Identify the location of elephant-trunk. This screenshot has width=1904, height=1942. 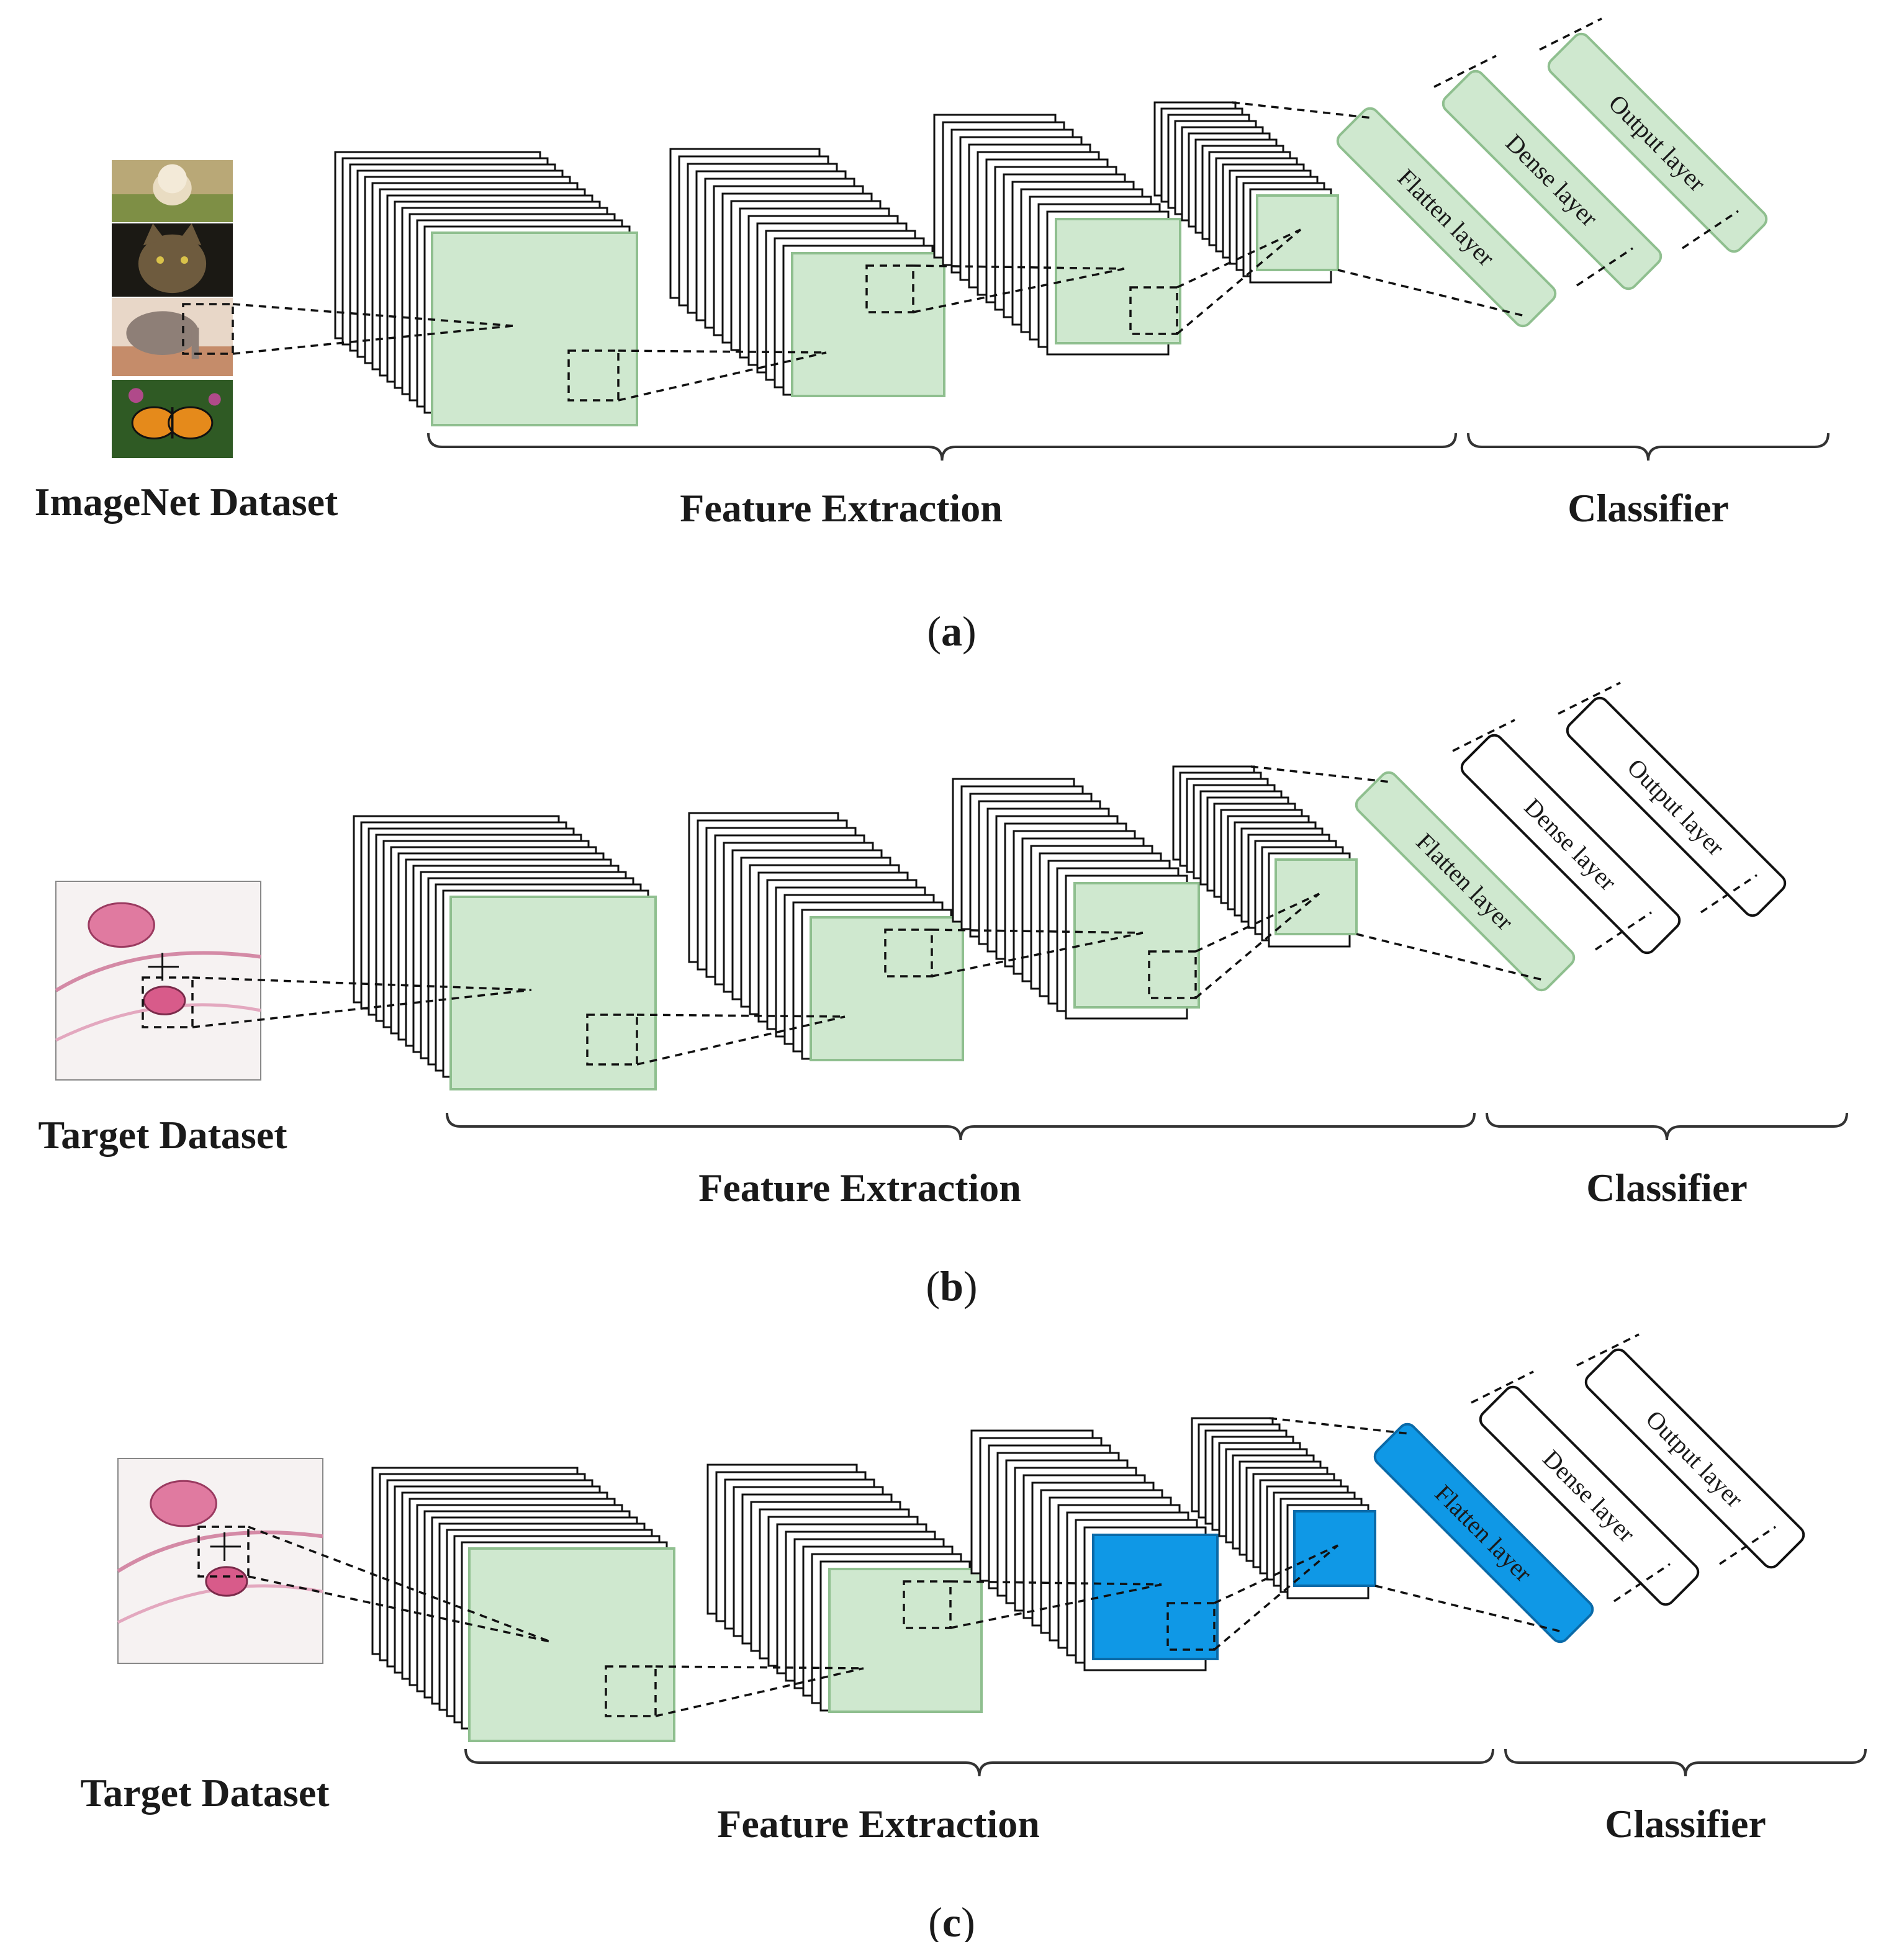
(195, 343).